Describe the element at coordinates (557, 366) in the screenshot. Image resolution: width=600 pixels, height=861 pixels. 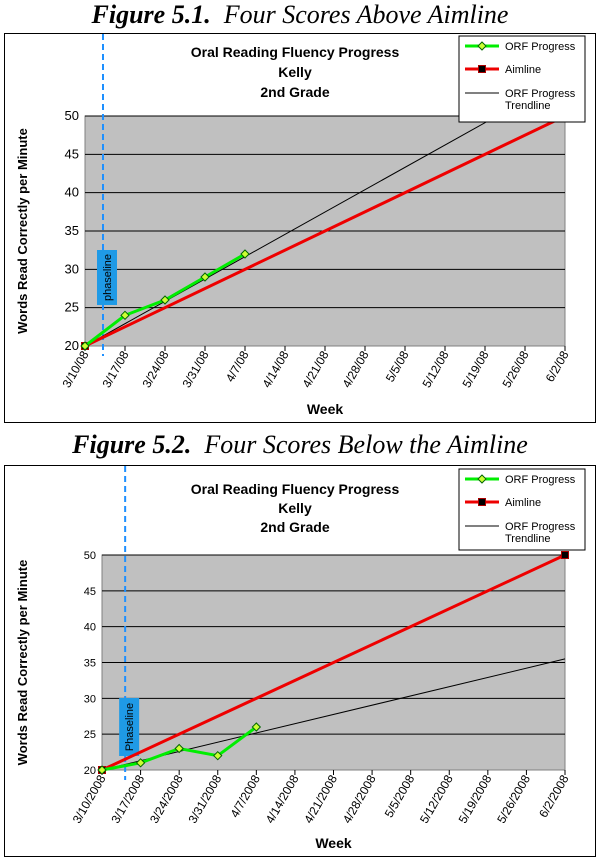
I see `x-tick-label: 6/2/08` at that location.